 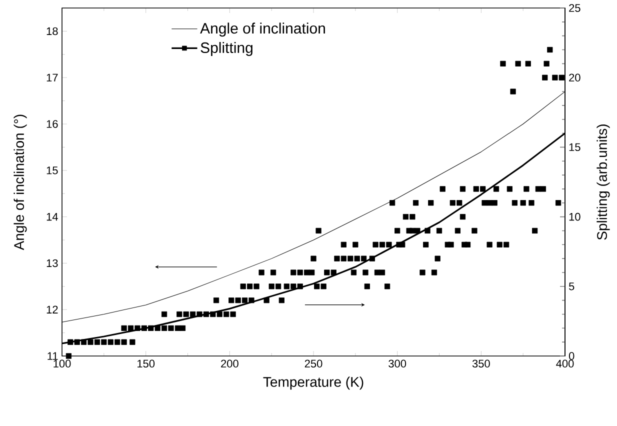 What do you see at coordinates (52, 217) in the screenshot?
I see `y-tick-label: 14` at bounding box center [52, 217].